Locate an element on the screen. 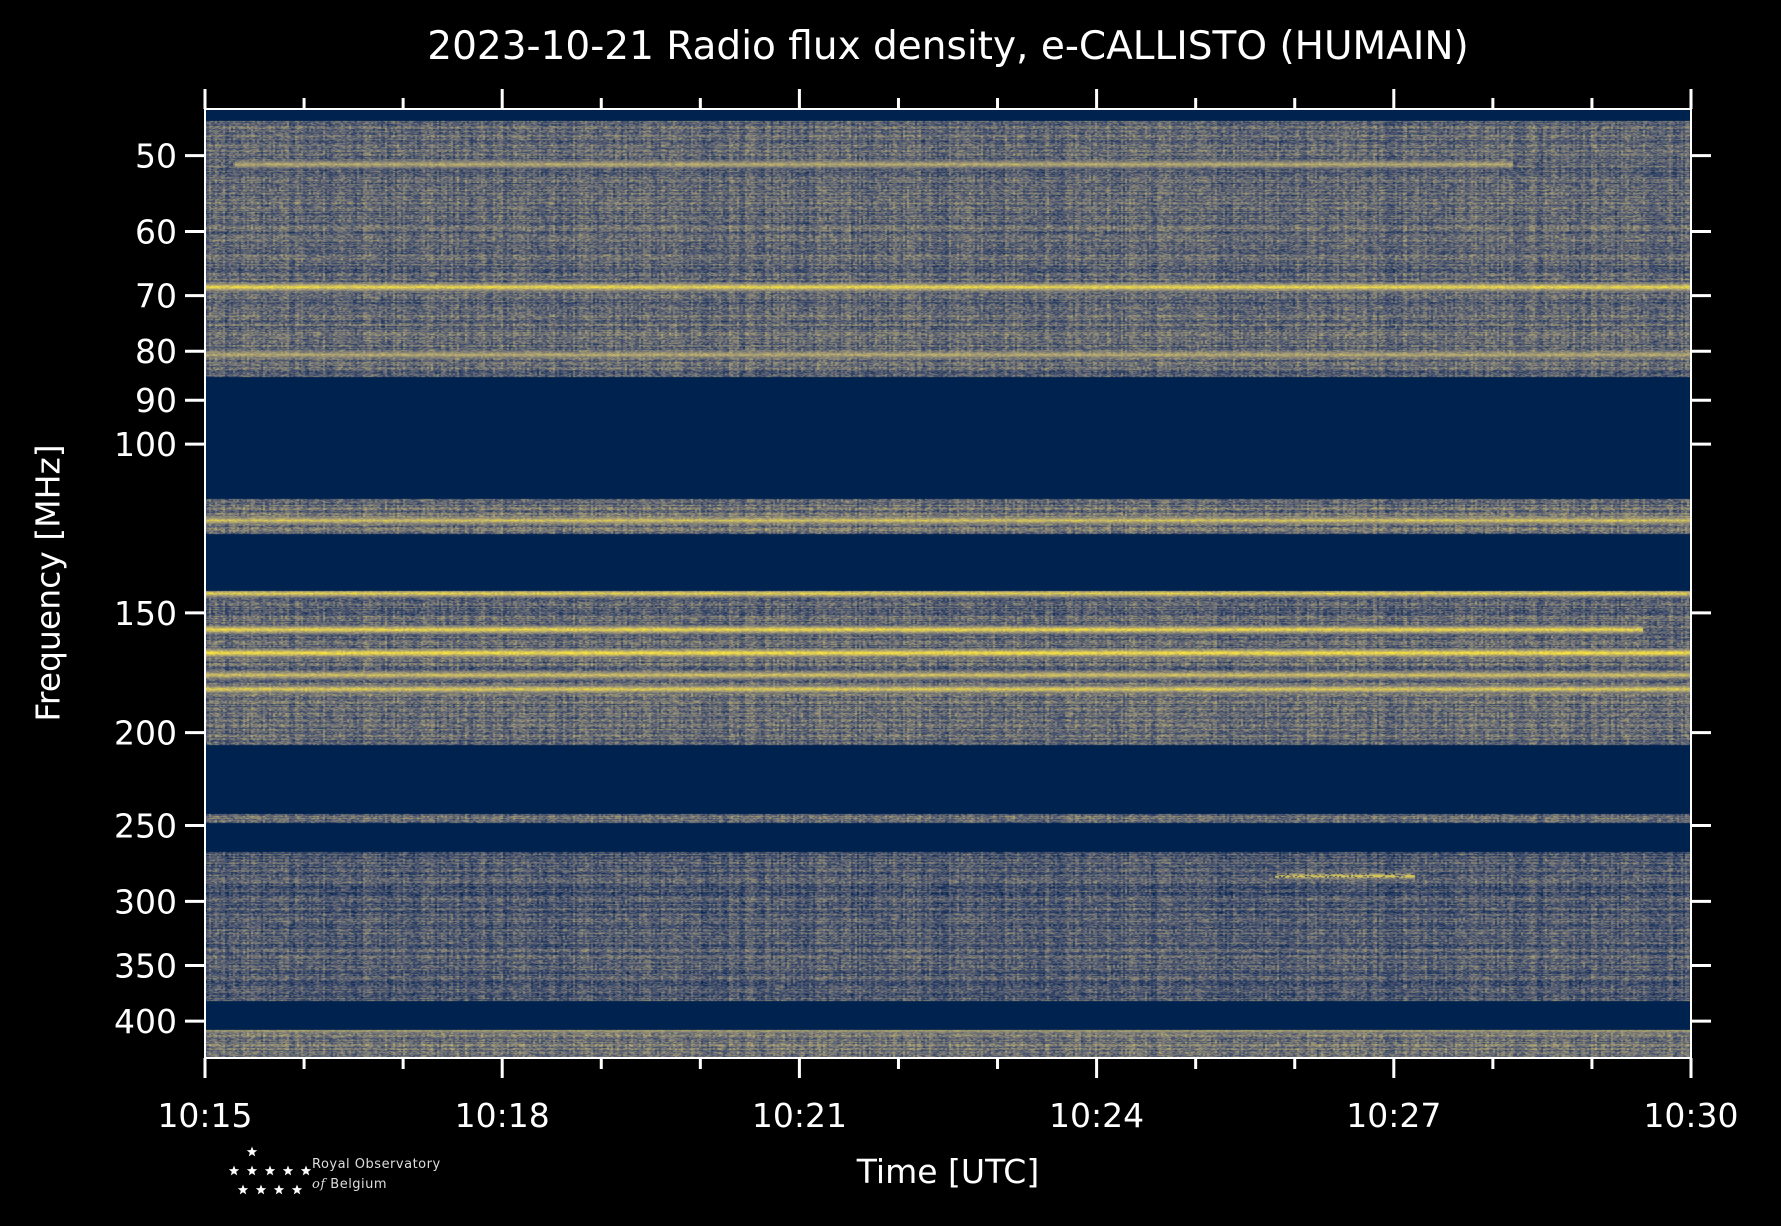 The image size is (1781, 1226). x-tick-label: 10:18 is located at coordinates (502, 1115).